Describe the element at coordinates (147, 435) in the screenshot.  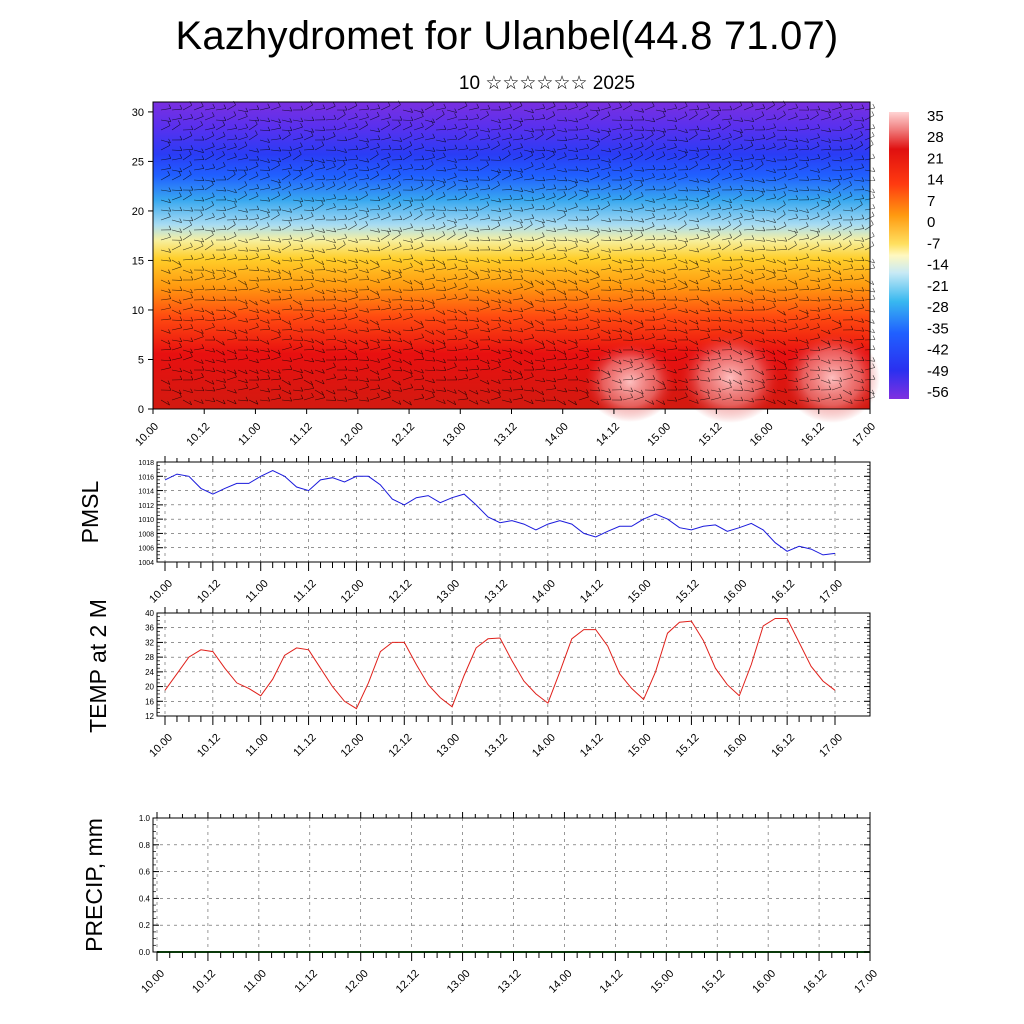
I see `x-tick-label: 10.00` at that location.